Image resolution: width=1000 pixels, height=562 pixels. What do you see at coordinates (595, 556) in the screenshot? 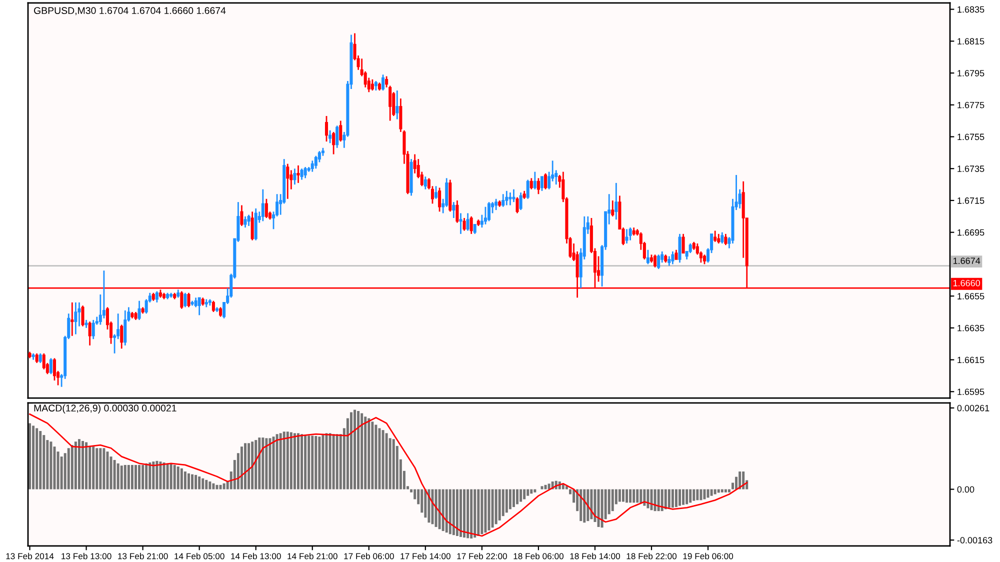
I see `x-tick-label: 18 Feb 14:00` at bounding box center [595, 556].